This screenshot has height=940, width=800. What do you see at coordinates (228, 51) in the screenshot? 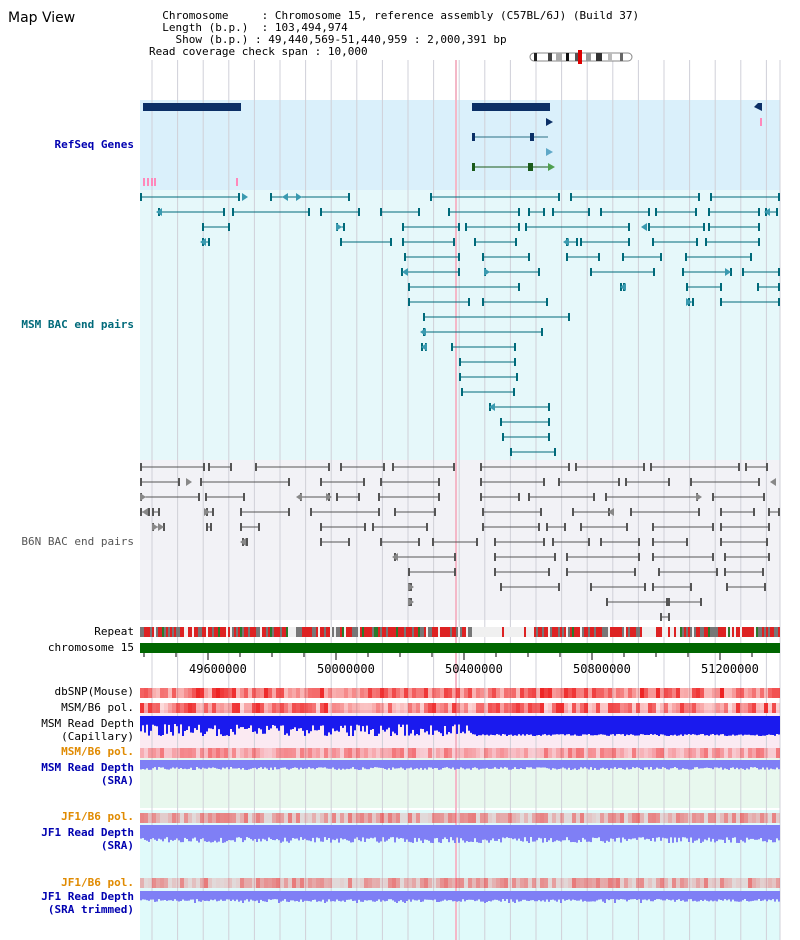
I see `coverage-key: Read coverage check span` at bounding box center [228, 51].